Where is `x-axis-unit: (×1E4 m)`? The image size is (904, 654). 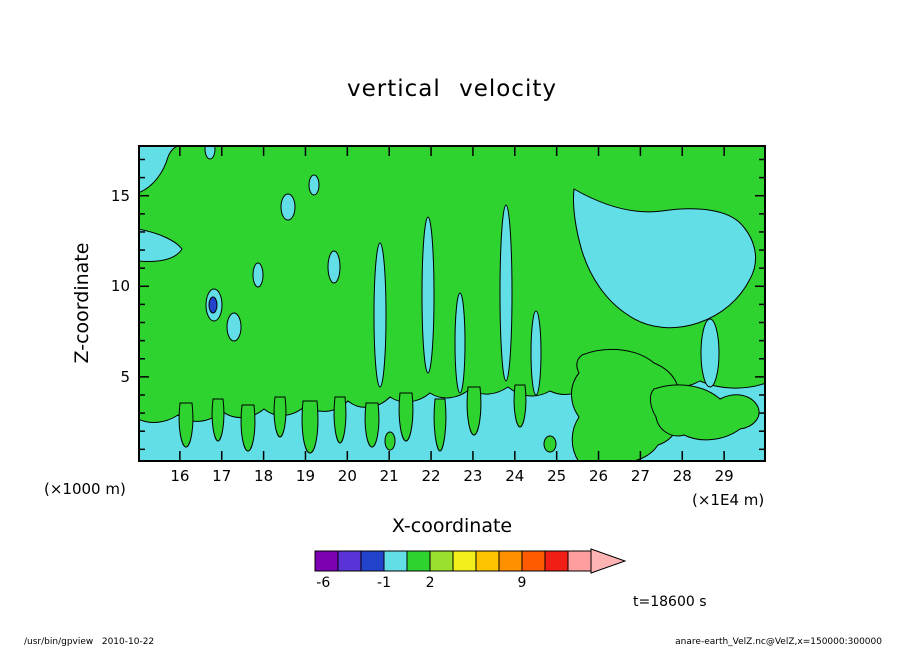
x-axis-unit: (×1E4 m) is located at coordinates (728, 500).